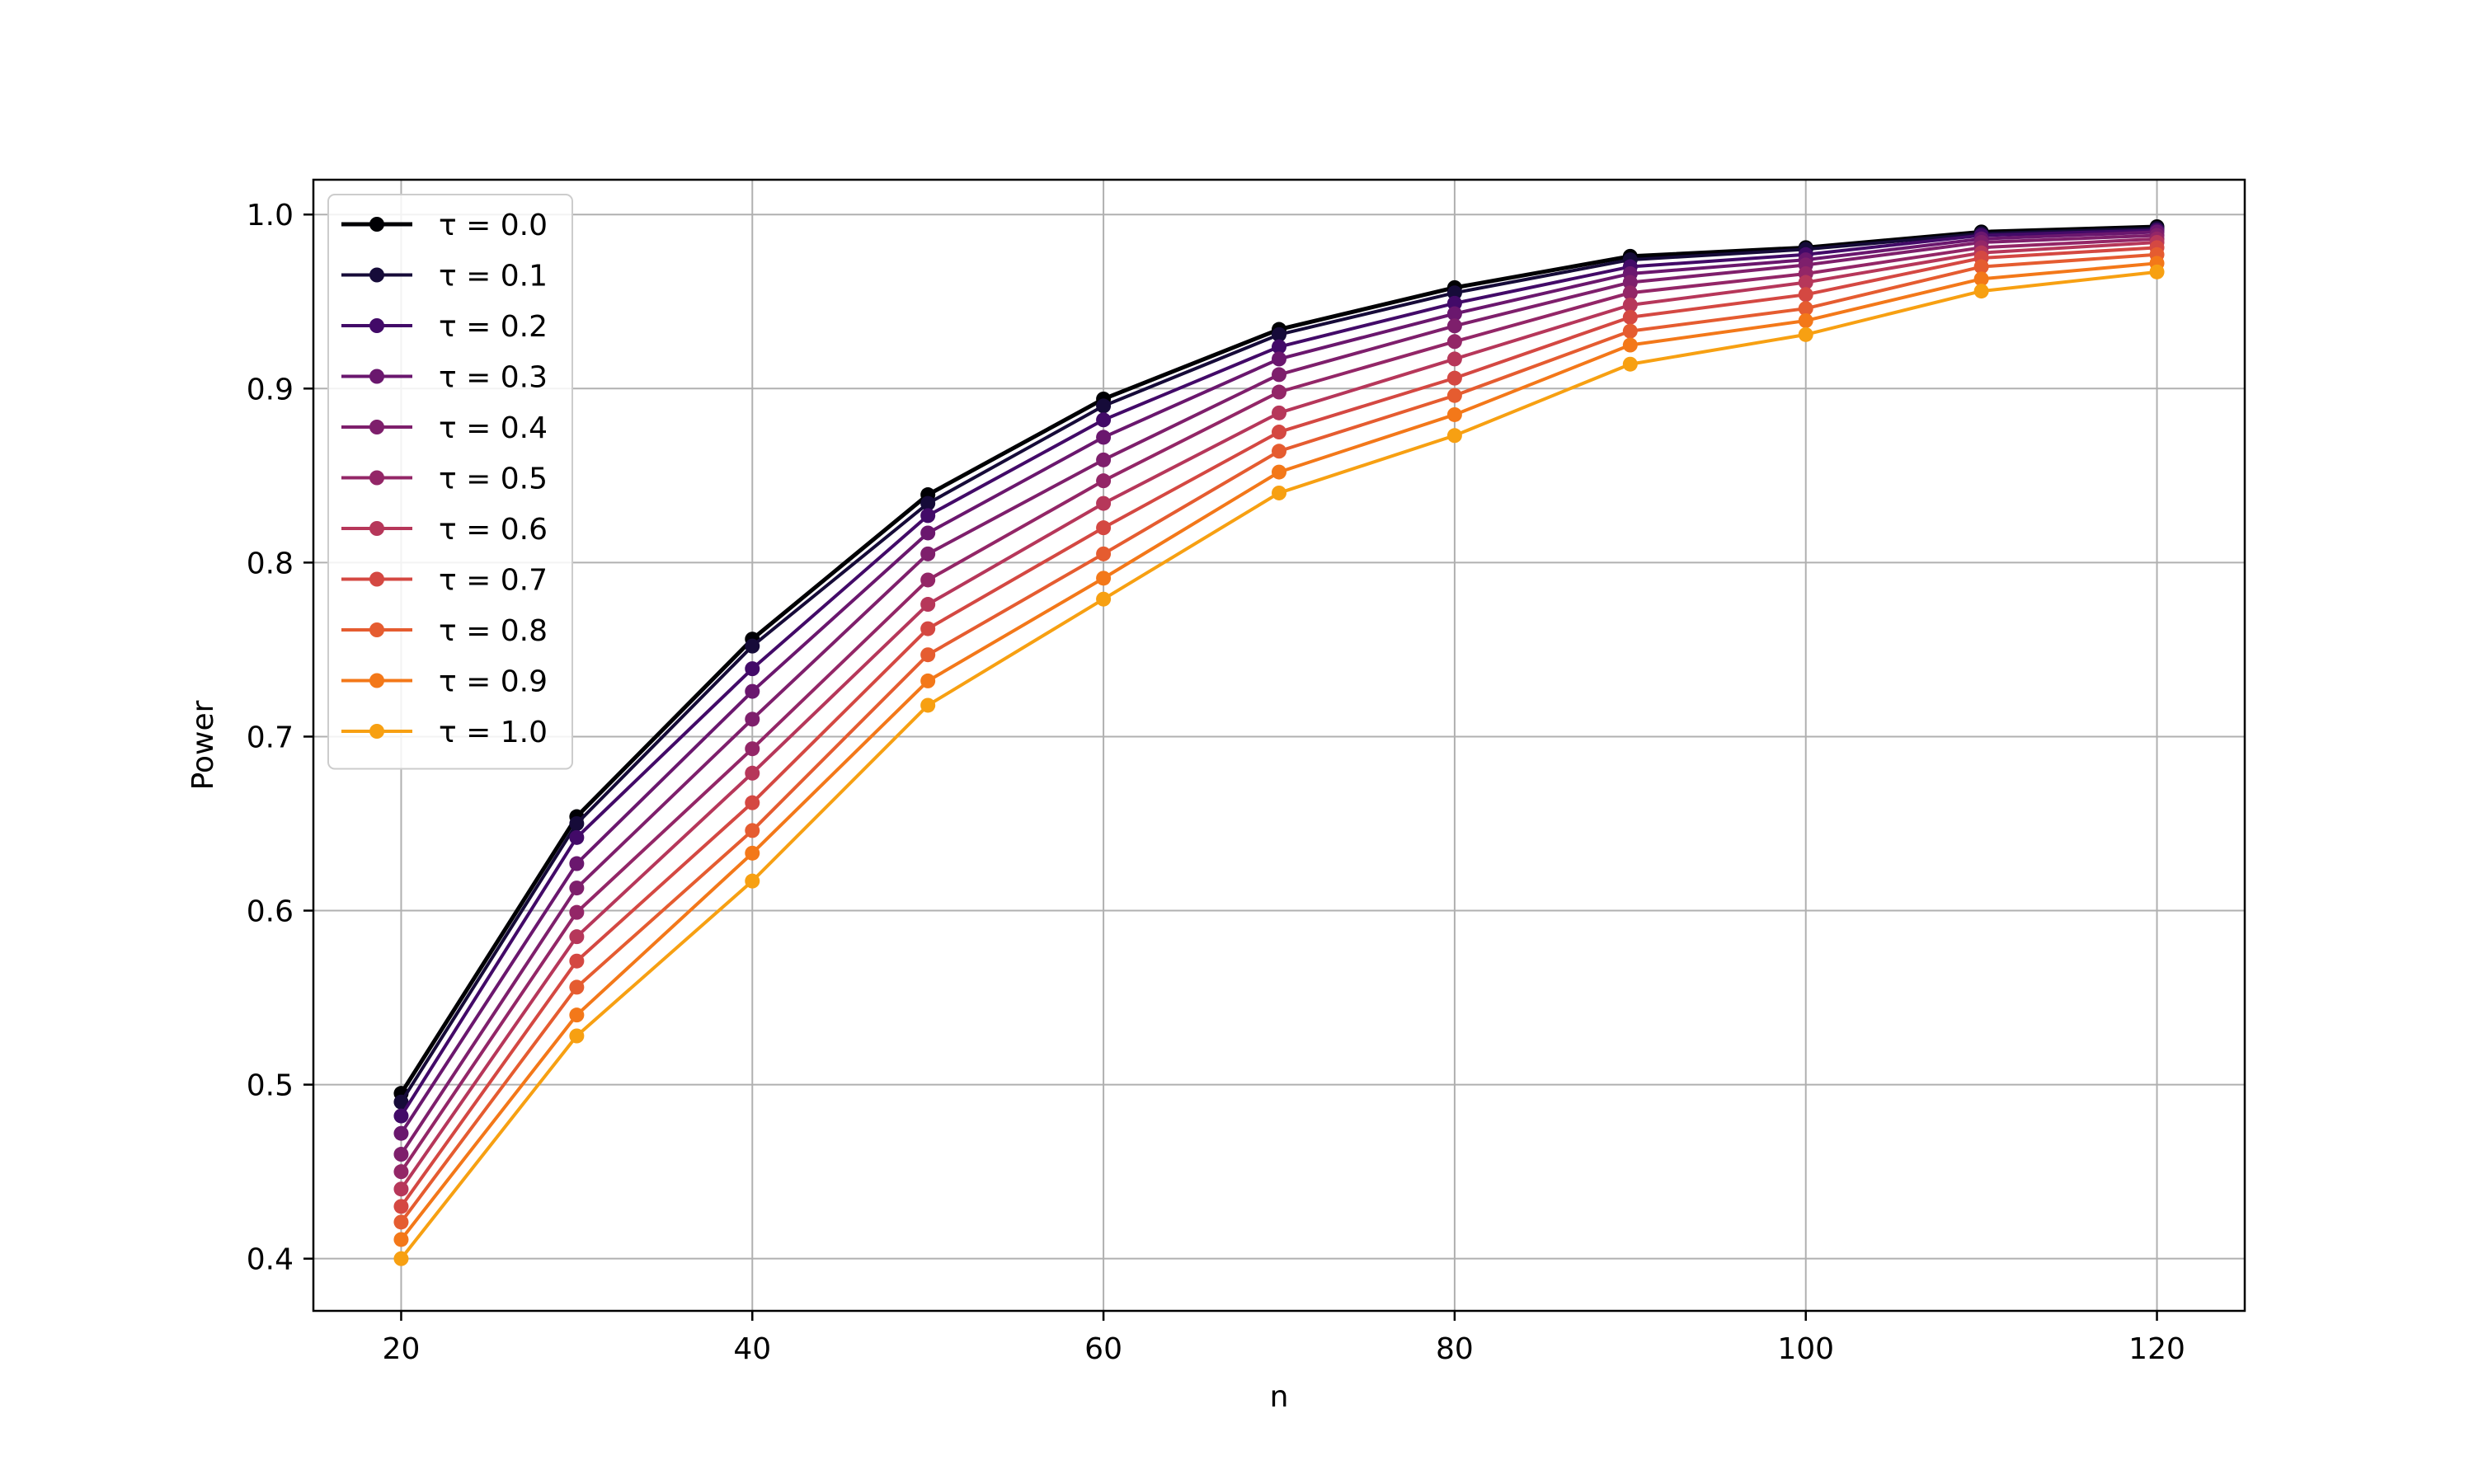 This screenshot has width=2474, height=1484. I want to click on legend-label: τ = 0.6, so click(493, 530).